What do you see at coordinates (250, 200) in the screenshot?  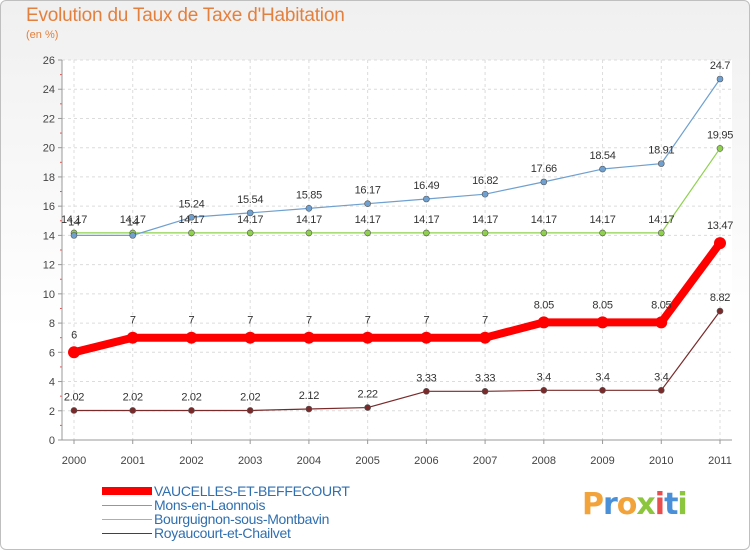 I see `data-label: 15.54` at bounding box center [250, 200].